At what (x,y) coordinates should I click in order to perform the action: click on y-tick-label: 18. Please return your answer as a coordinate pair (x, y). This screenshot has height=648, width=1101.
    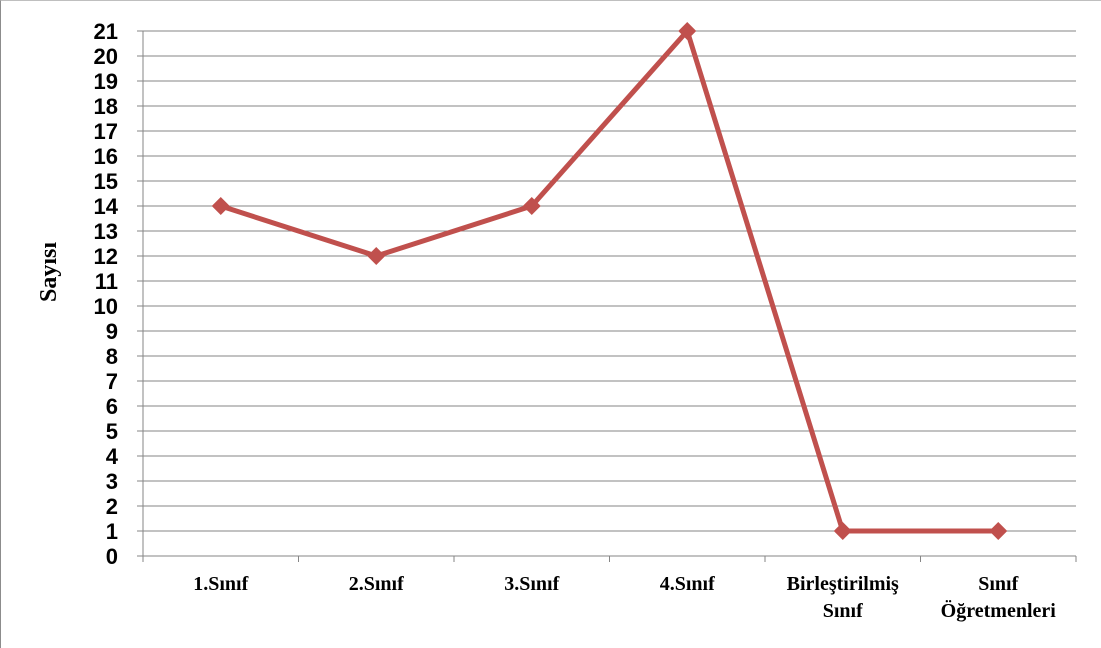
    Looking at the image, I should click on (106, 106).